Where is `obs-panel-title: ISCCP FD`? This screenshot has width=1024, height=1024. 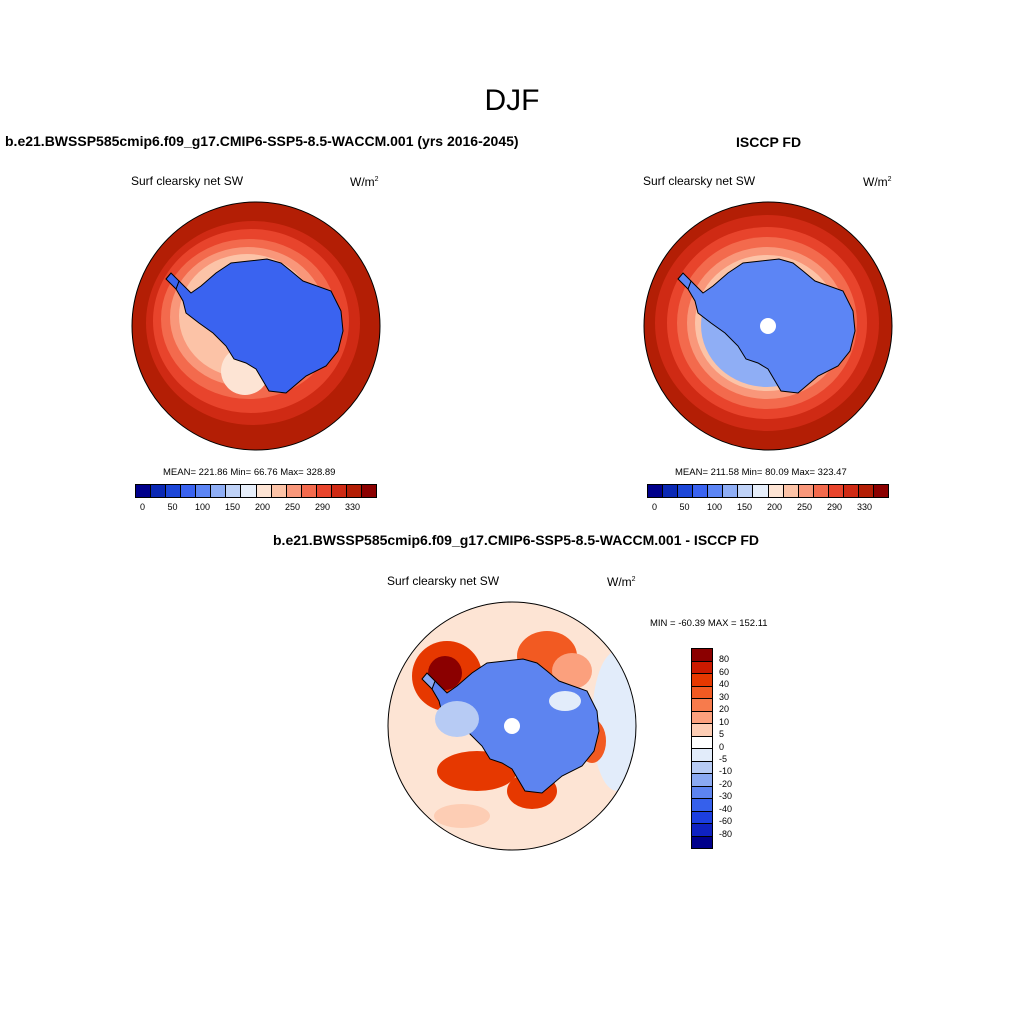 obs-panel-title: ISCCP FD is located at coordinates (769, 142).